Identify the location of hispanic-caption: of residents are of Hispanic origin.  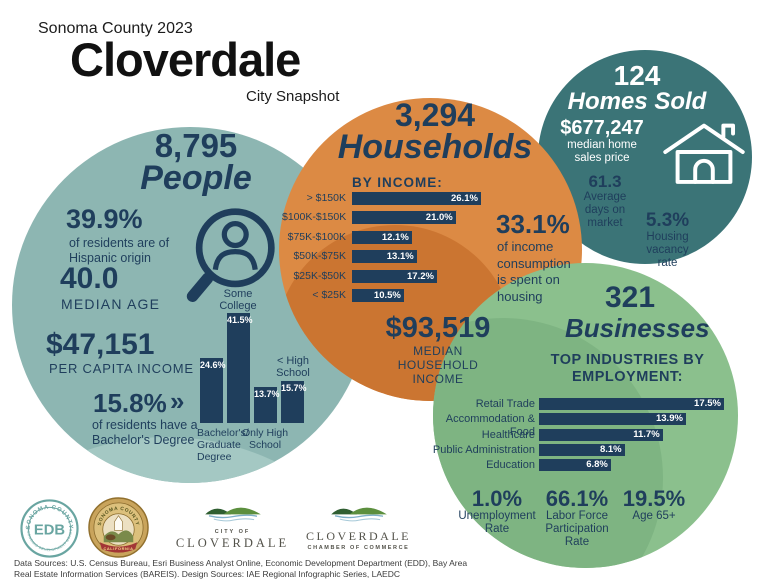
(119, 250).